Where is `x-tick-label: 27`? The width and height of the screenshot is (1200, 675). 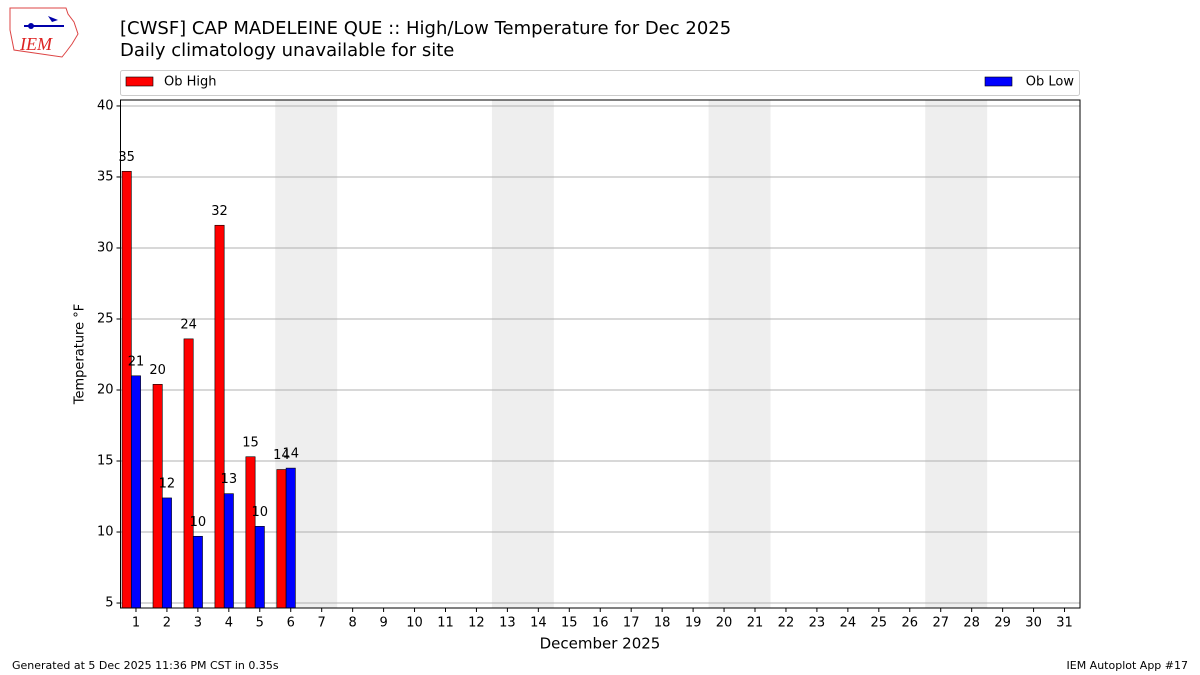
x-tick-label: 27 is located at coordinates (940, 623).